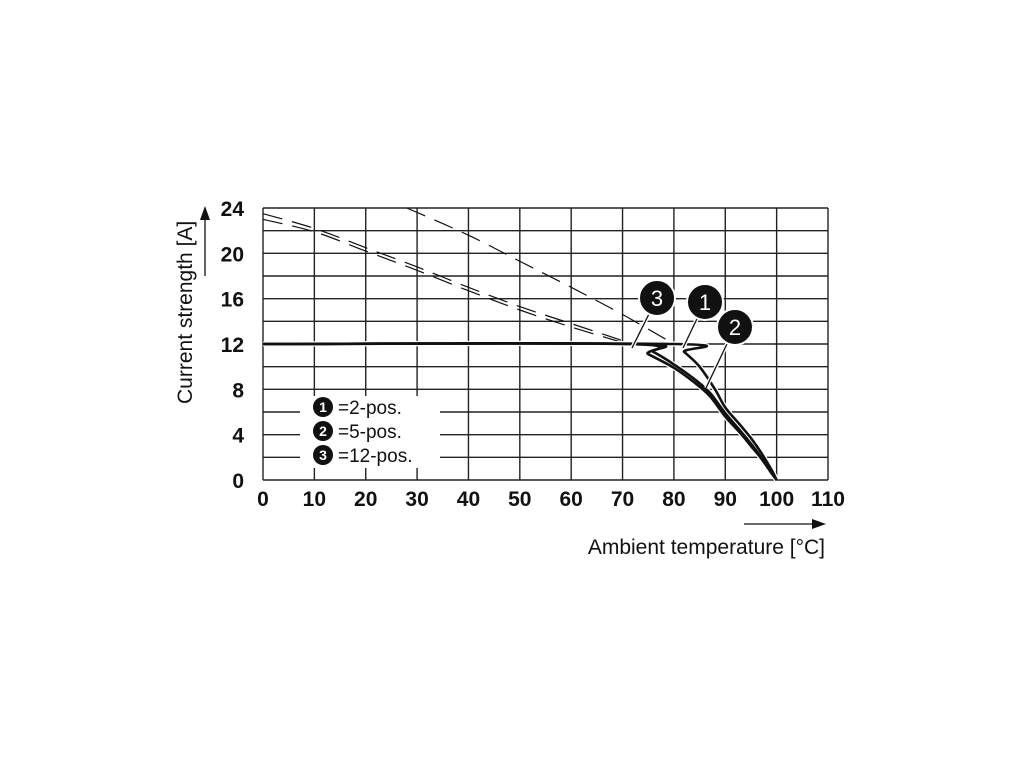 The image size is (1020, 765). I want to click on legend-label: =5-pos., so click(370, 432).